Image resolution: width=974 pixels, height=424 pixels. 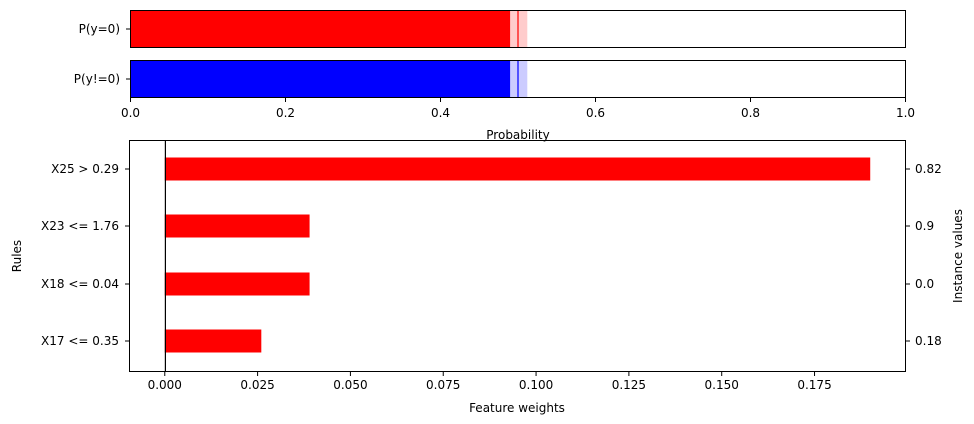 I want to click on weights-xtick-label: 0.125, so click(x=629, y=385).